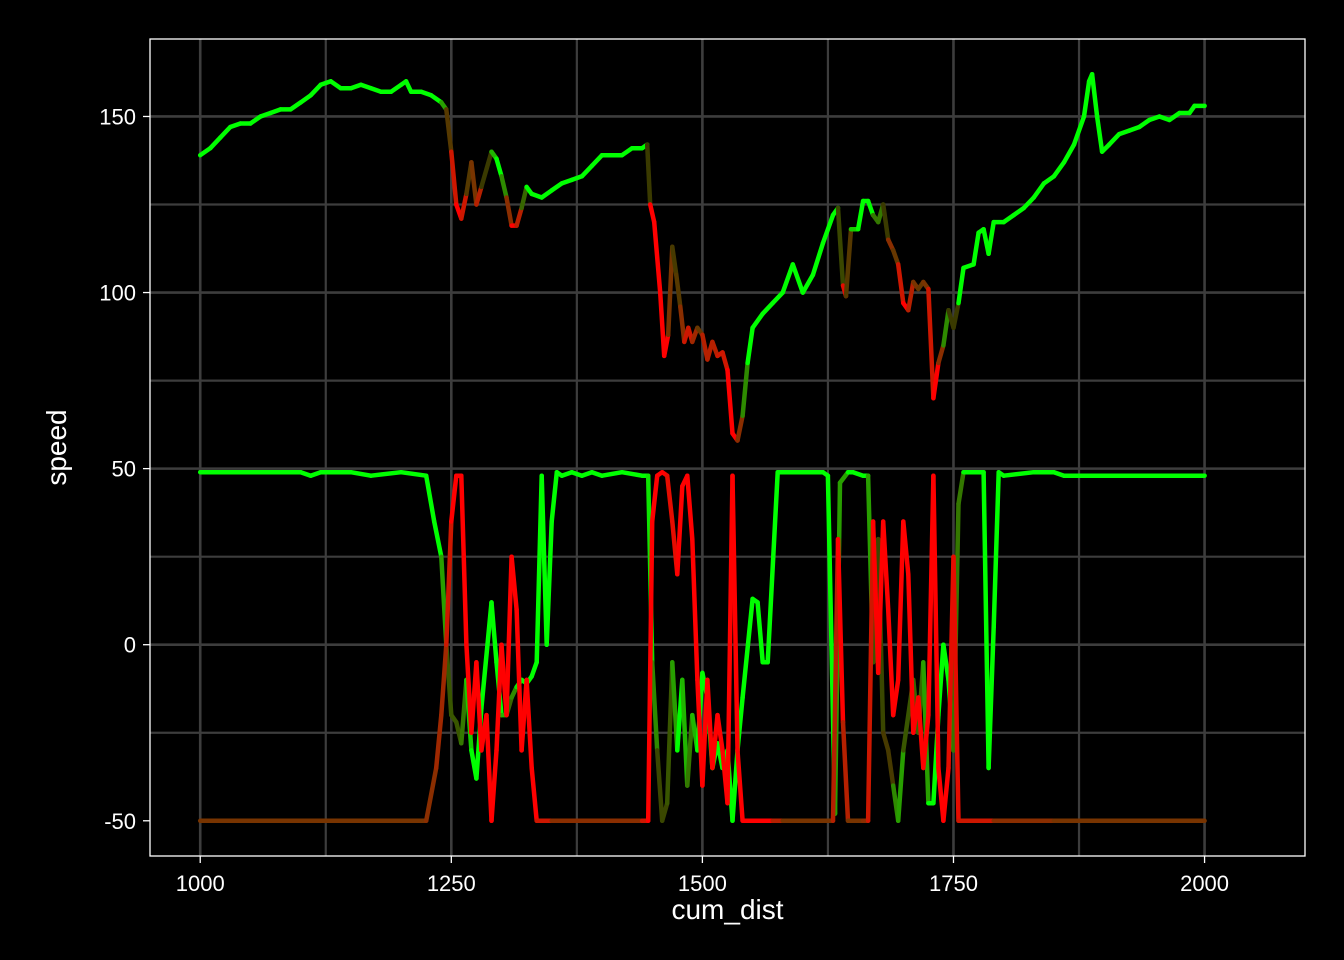  What do you see at coordinates (727, 909) in the screenshot?
I see `x-axis-title: cum_dist` at bounding box center [727, 909].